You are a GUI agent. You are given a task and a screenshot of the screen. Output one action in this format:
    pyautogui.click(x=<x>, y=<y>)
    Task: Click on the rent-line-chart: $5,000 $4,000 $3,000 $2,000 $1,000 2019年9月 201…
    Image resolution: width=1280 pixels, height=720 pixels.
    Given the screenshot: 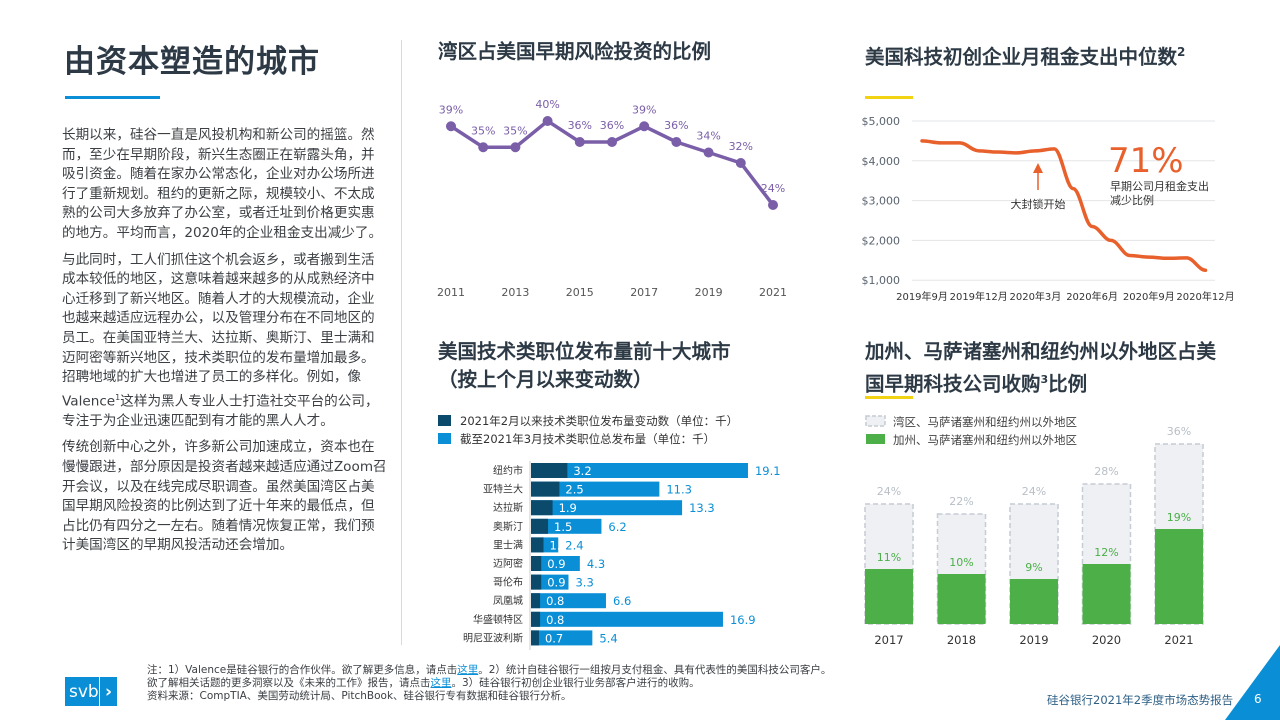 What is the action you would take?
    pyautogui.click(x=1048, y=209)
    